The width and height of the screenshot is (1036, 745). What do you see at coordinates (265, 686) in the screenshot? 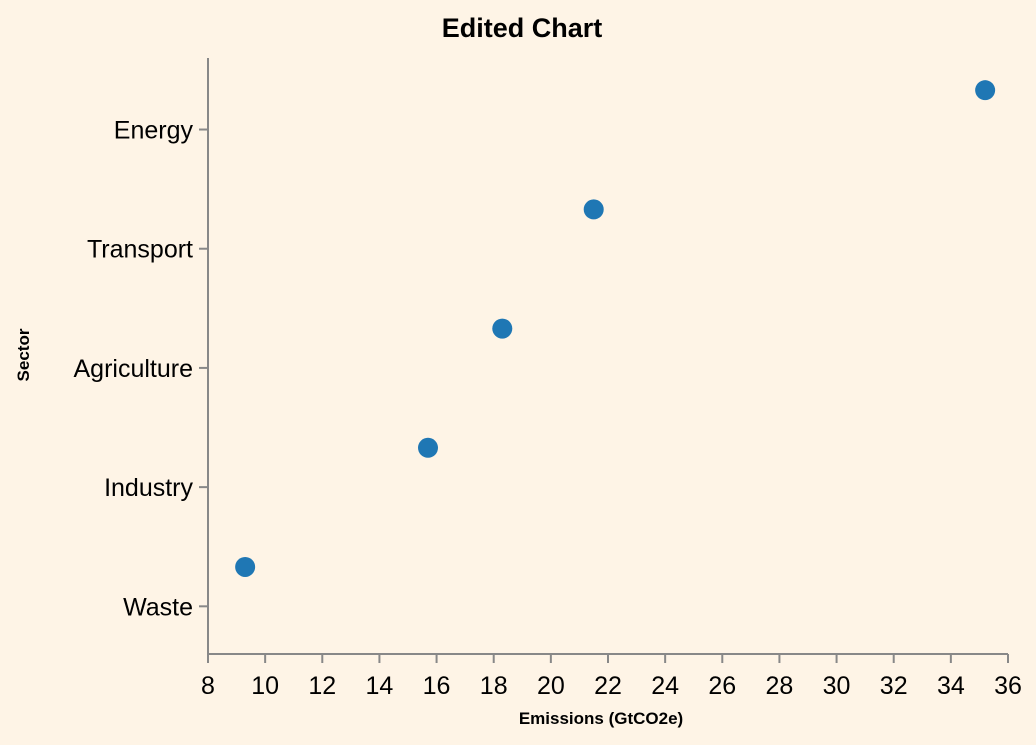
I see `x-tick-label: 10` at bounding box center [265, 686].